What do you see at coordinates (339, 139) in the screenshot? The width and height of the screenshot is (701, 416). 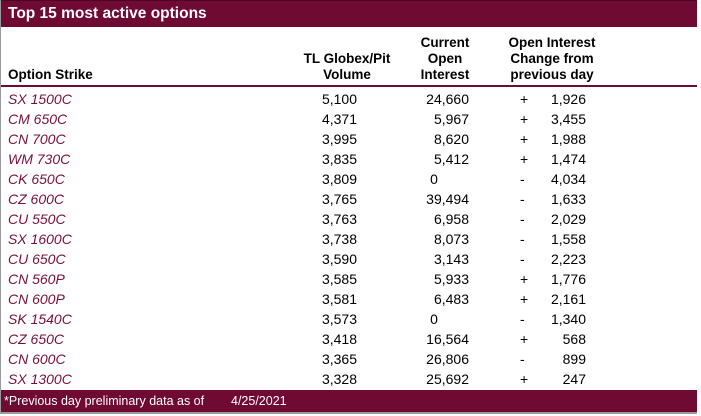 I see `volume-cell: 3,995` at bounding box center [339, 139].